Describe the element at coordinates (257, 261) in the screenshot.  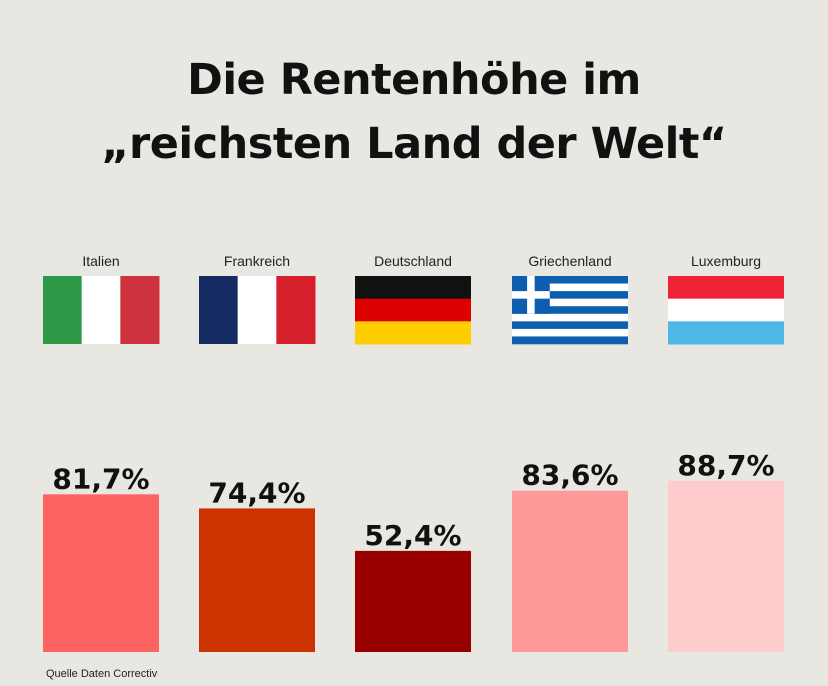
I see `country-label: Frankreich` at that location.